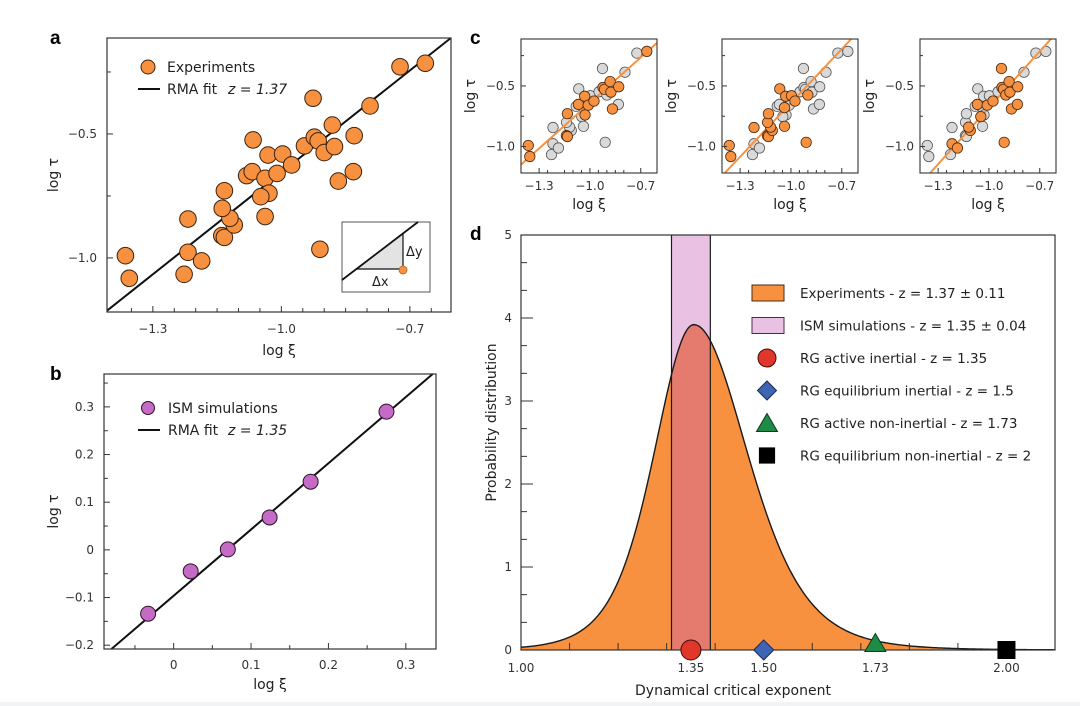 The width and height of the screenshot is (1080, 706). I want to click on panel-a-x-tick-label: −1.0, so click(281, 329).